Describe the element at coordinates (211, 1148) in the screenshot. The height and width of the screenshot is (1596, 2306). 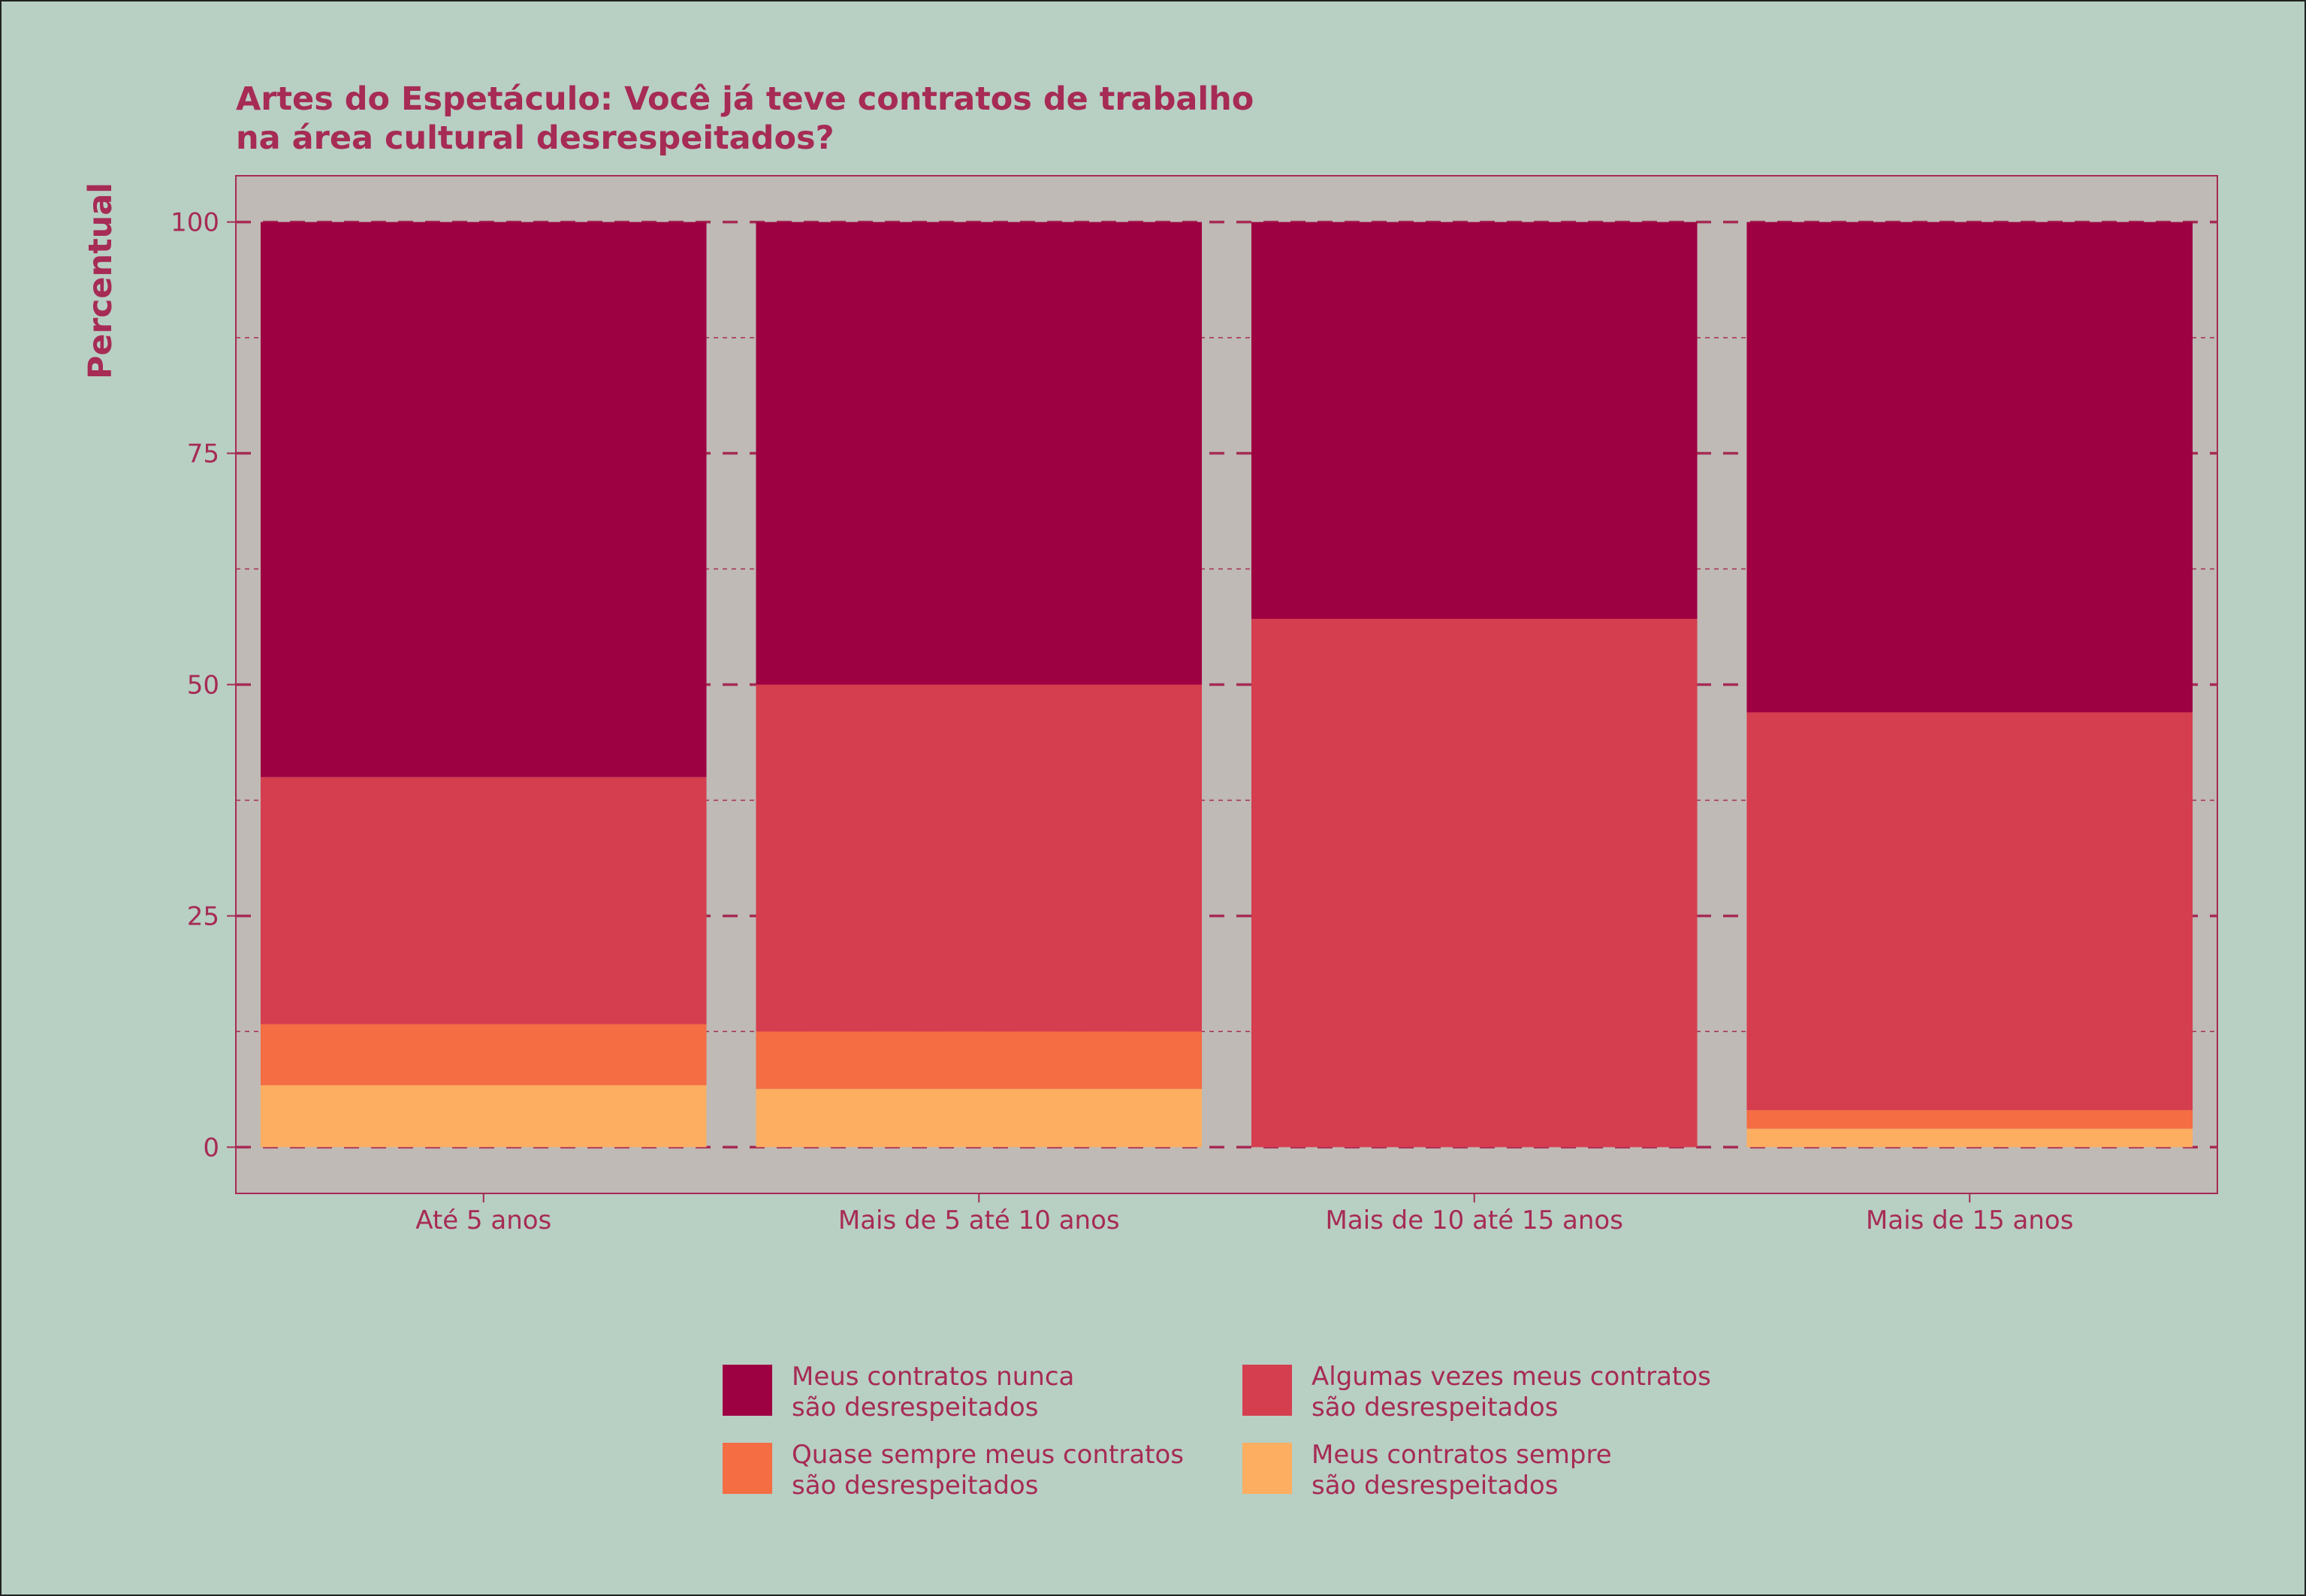
I see `y-tick-label: 0` at that location.